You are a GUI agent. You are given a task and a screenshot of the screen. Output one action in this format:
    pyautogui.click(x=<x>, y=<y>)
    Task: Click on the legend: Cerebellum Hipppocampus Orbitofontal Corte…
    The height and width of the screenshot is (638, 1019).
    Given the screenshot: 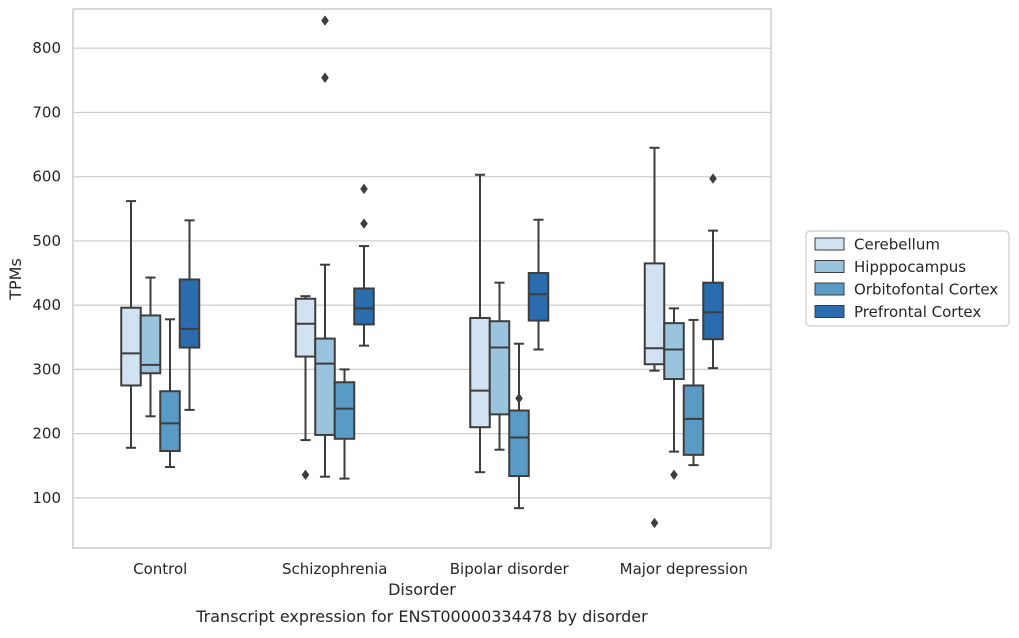 What is the action you would take?
    pyautogui.click(x=907, y=278)
    